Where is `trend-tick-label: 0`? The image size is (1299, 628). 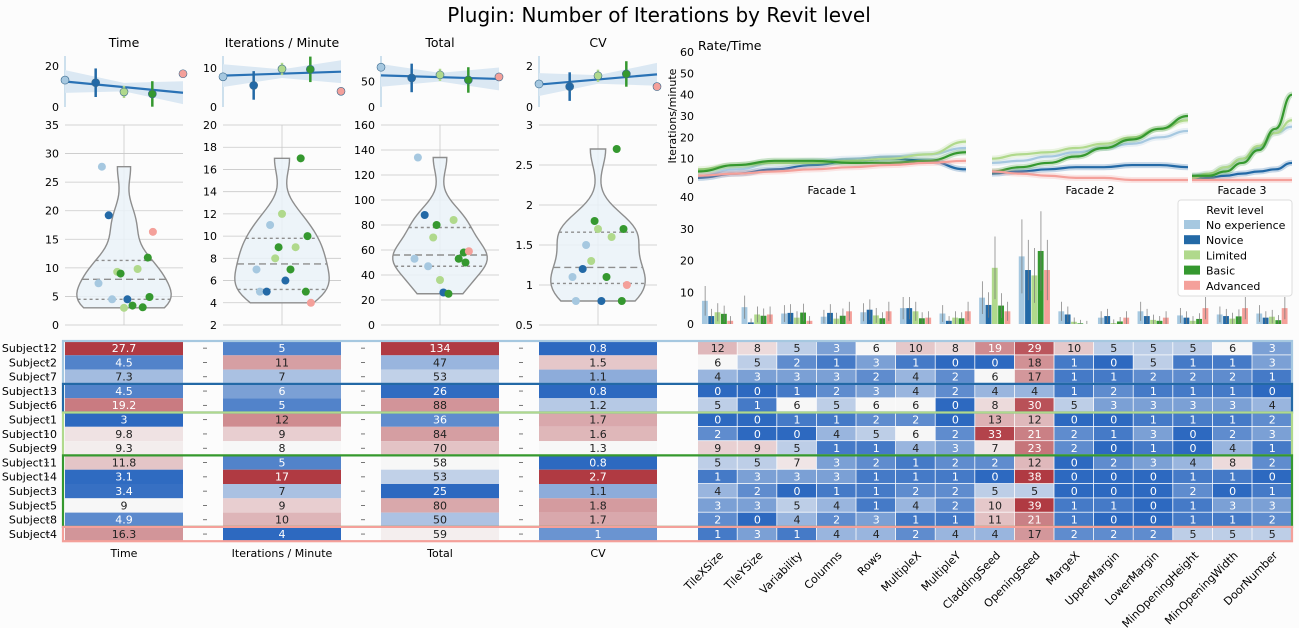
trend-tick-label: 0 is located at coordinates (529, 107).